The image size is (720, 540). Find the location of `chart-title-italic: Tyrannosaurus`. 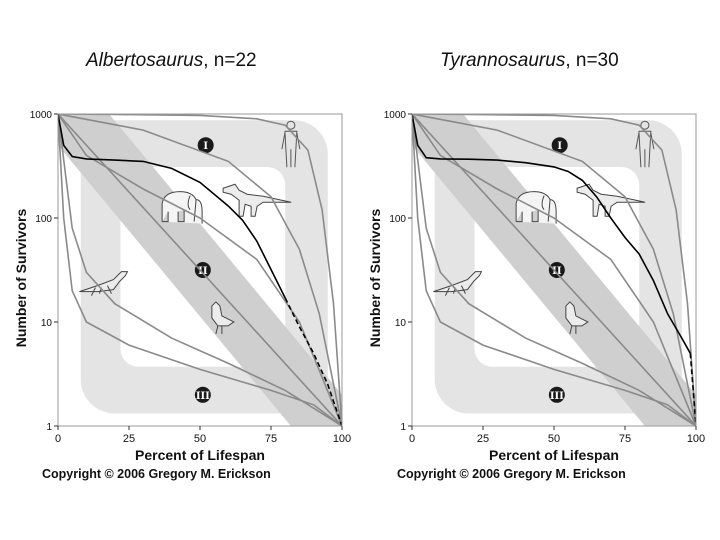

chart-title-italic: Tyrannosaurus is located at coordinates (503, 60).